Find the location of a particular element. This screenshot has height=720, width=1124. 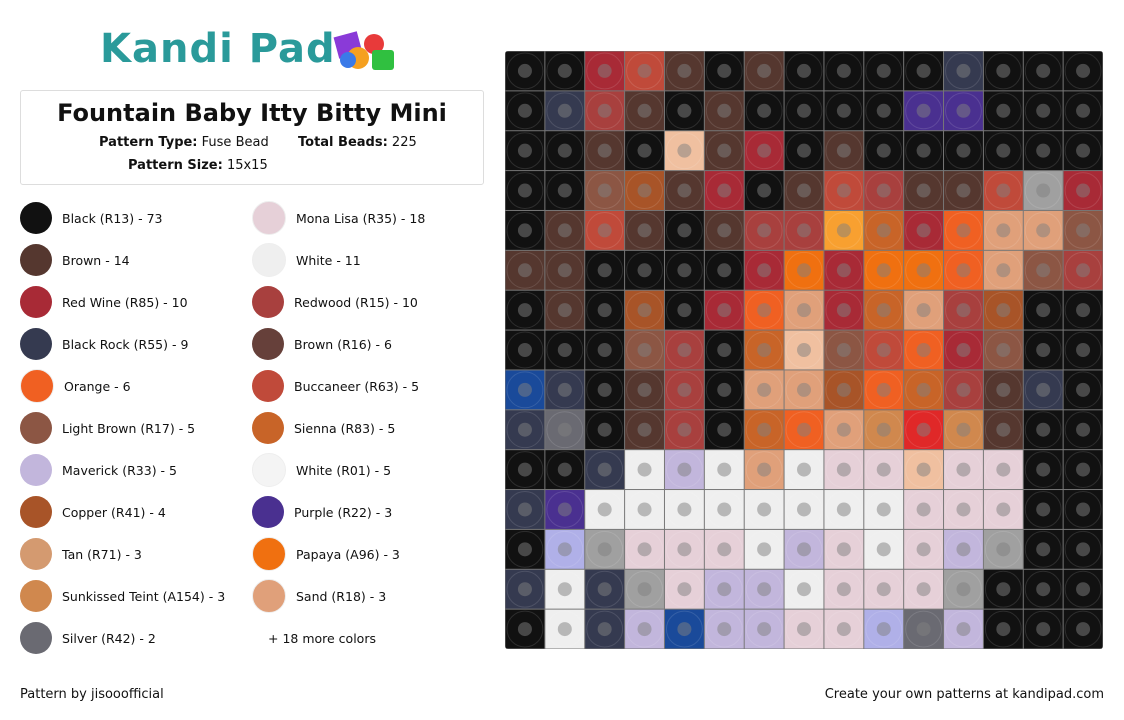

legend-label: Buccaneer (R63) - 5 is located at coordinates (357, 386).